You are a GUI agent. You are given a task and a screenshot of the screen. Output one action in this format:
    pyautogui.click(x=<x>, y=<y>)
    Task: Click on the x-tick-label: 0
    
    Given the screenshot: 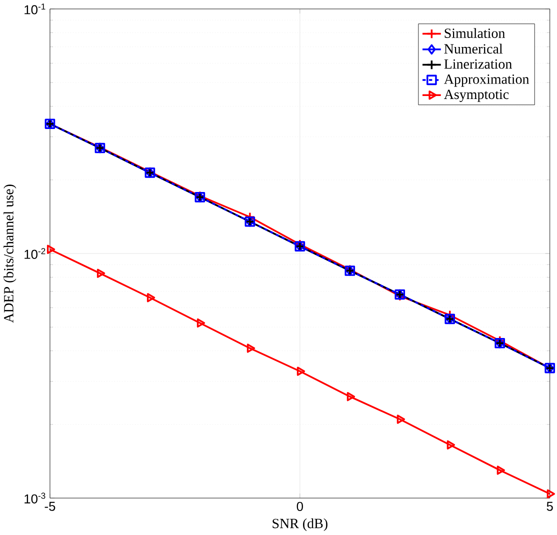 What is the action you would take?
    pyautogui.click(x=299, y=507)
    